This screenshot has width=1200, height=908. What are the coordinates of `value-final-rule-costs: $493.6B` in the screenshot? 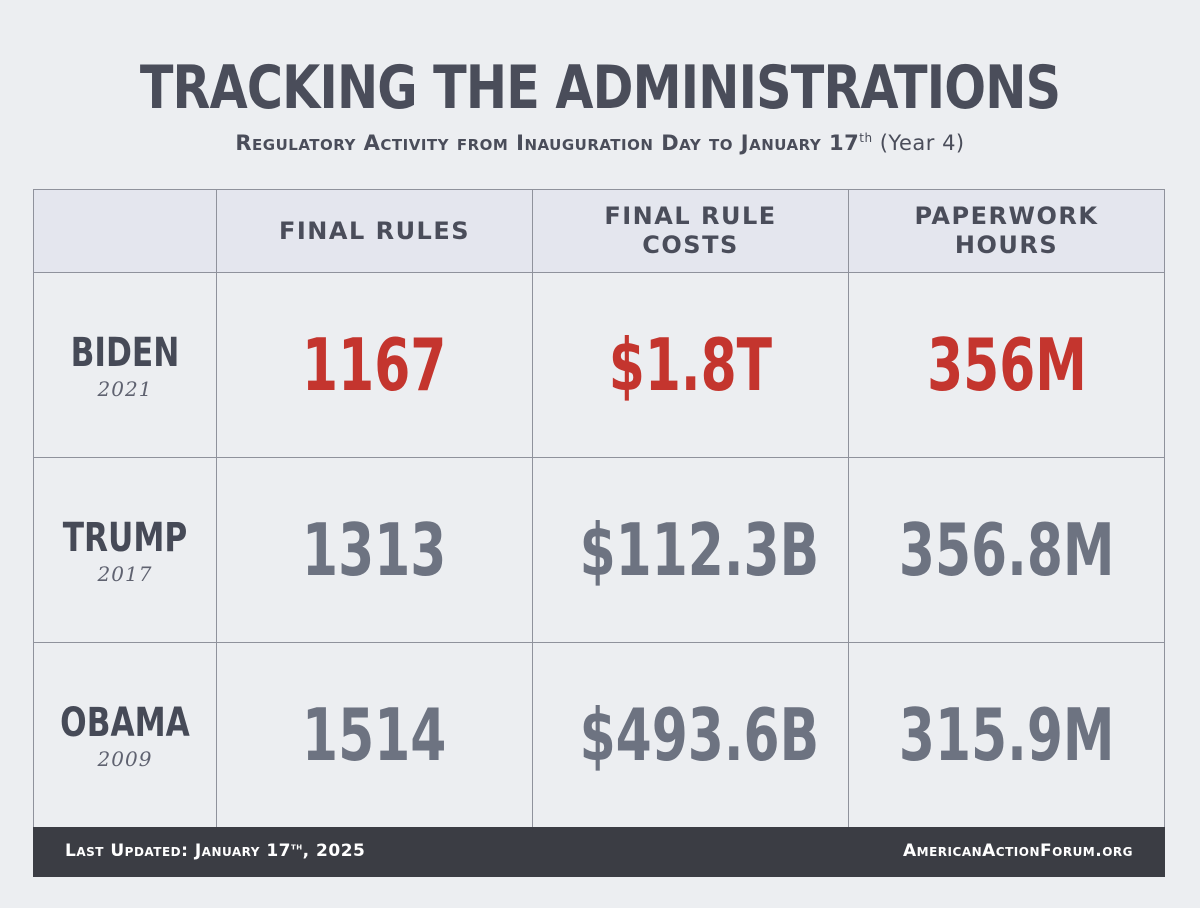 It's located at (699, 735).